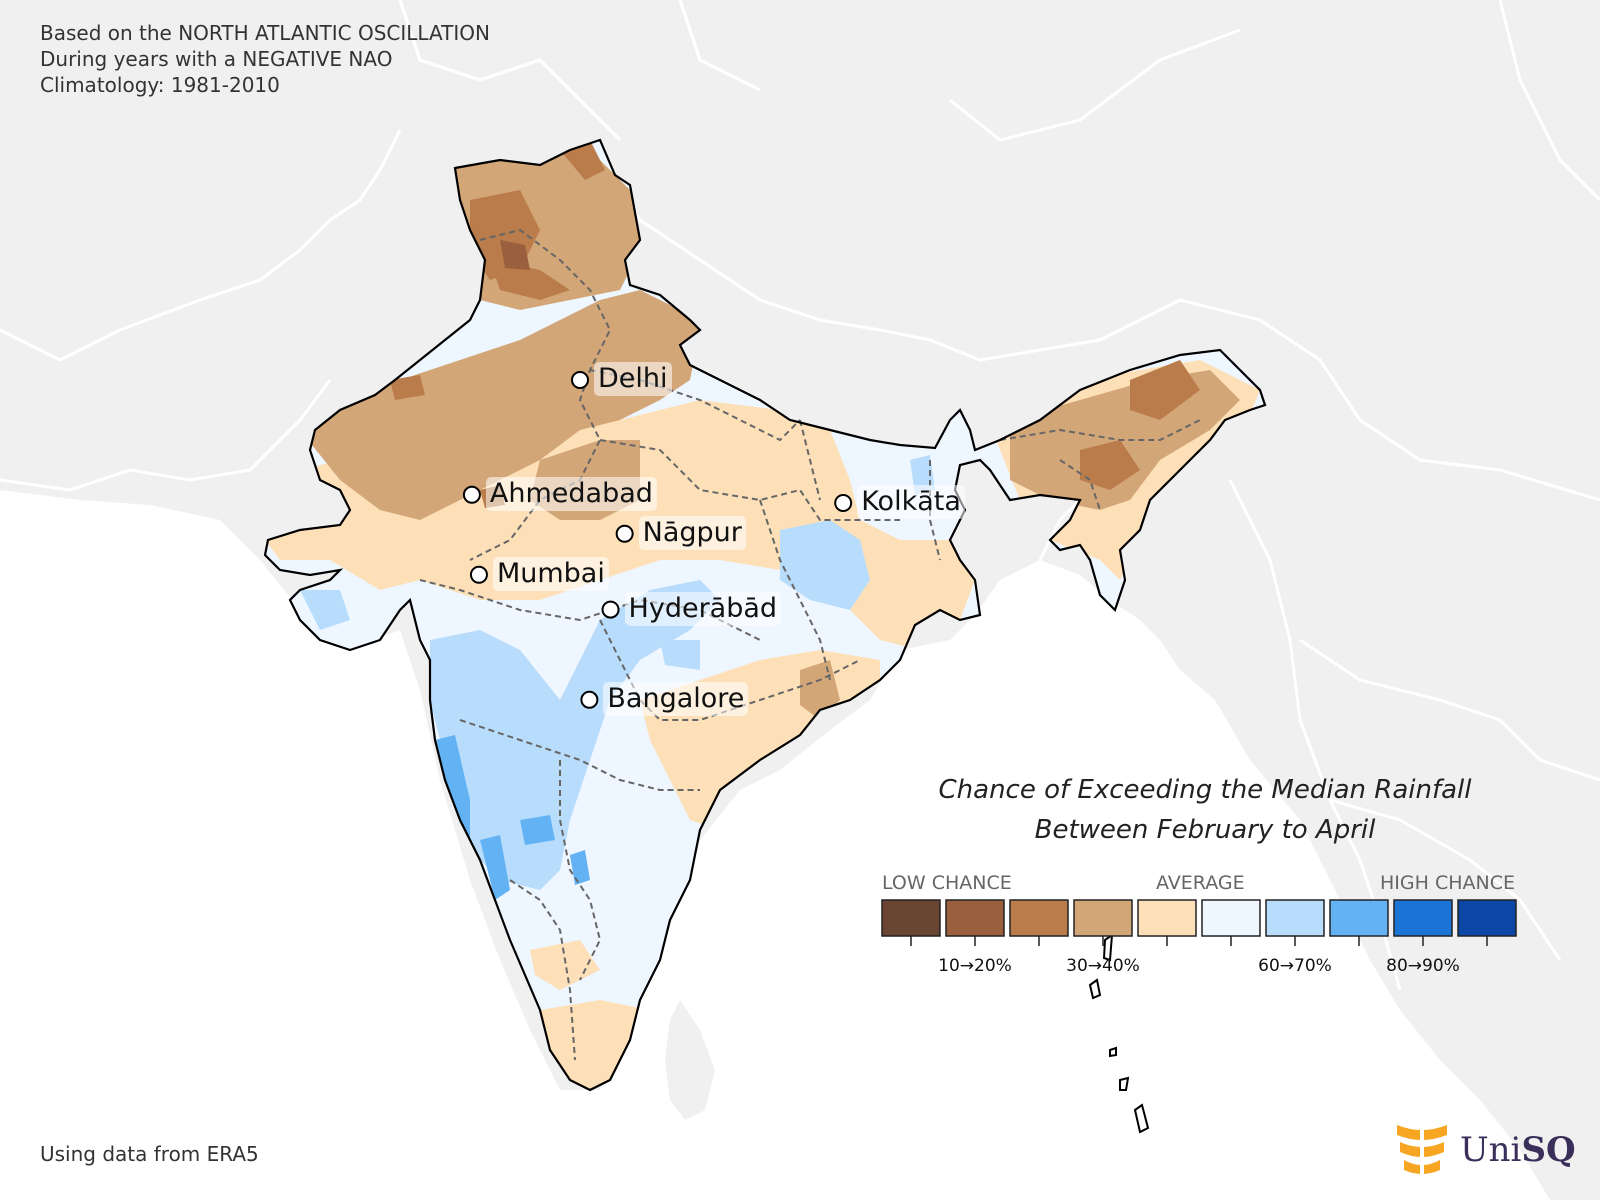  I want to click on legend-low-label: LOW CHANCE, so click(947, 883).